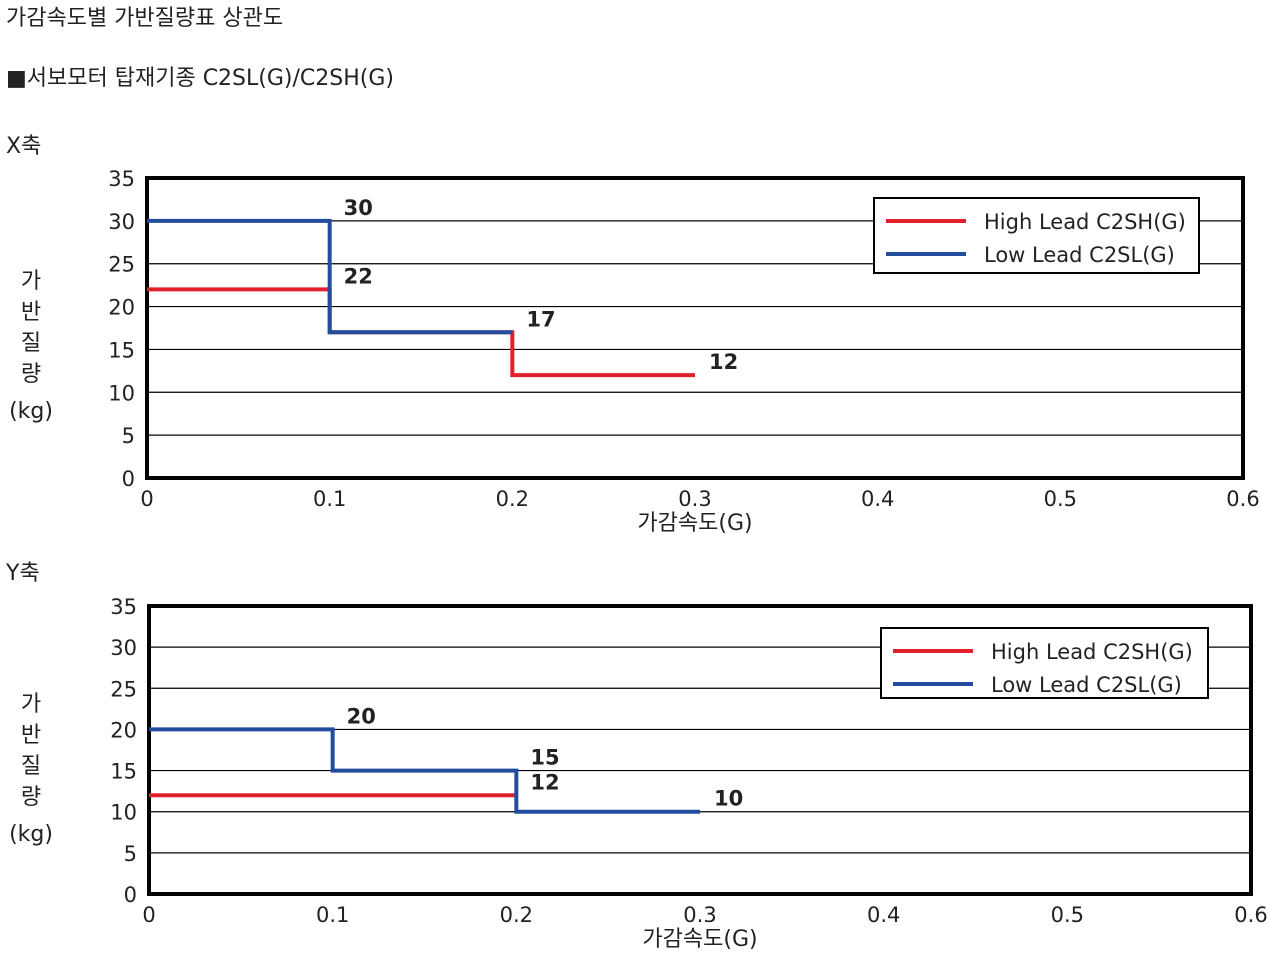 This screenshot has width=1280, height=953. I want to click on chart-y-data-label: 15, so click(544, 758).